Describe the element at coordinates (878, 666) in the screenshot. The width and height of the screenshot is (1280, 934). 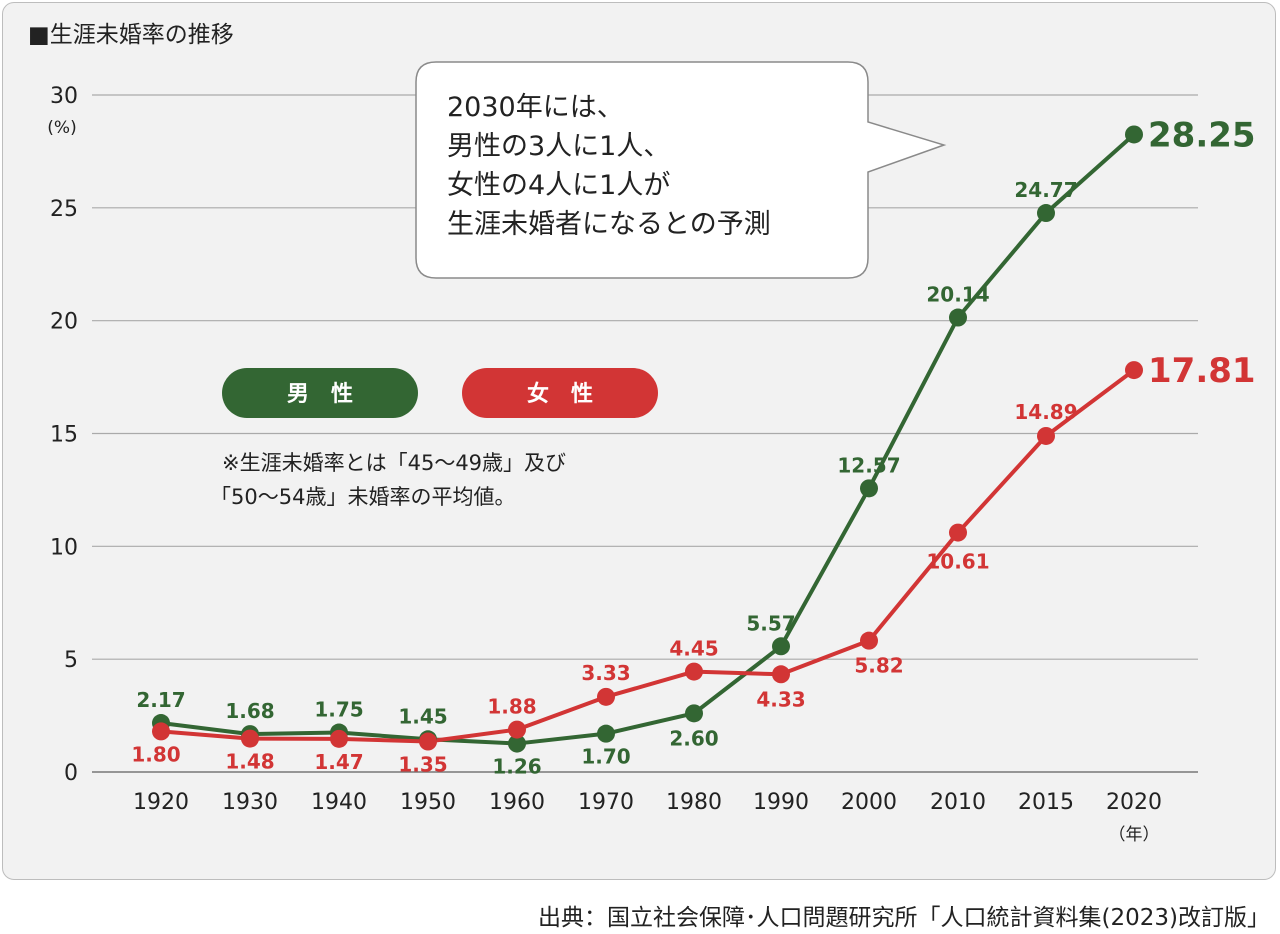
I see `data-label-female: 5.82` at that location.